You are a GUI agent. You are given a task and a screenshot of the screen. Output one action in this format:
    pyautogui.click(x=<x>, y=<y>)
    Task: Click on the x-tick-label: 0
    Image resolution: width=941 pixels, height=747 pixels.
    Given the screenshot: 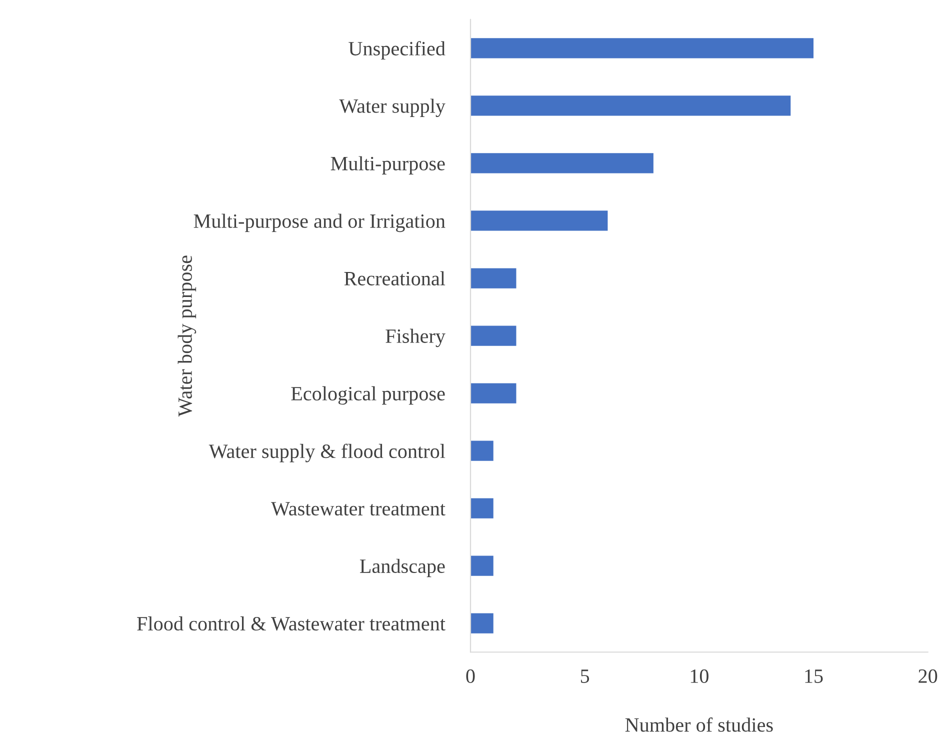 What is the action you would take?
    pyautogui.click(x=470, y=676)
    